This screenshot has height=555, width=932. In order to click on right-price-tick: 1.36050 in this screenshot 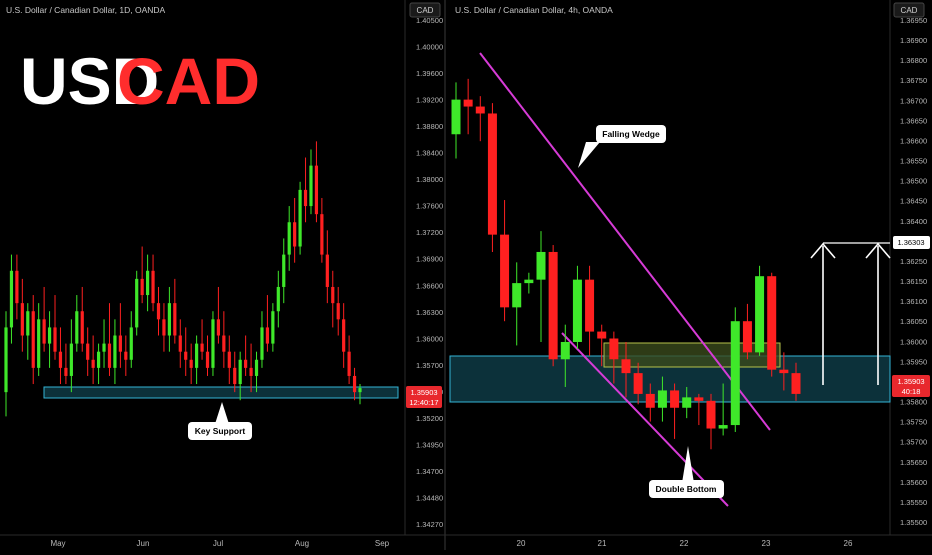, I will do `click(913, 321)`.